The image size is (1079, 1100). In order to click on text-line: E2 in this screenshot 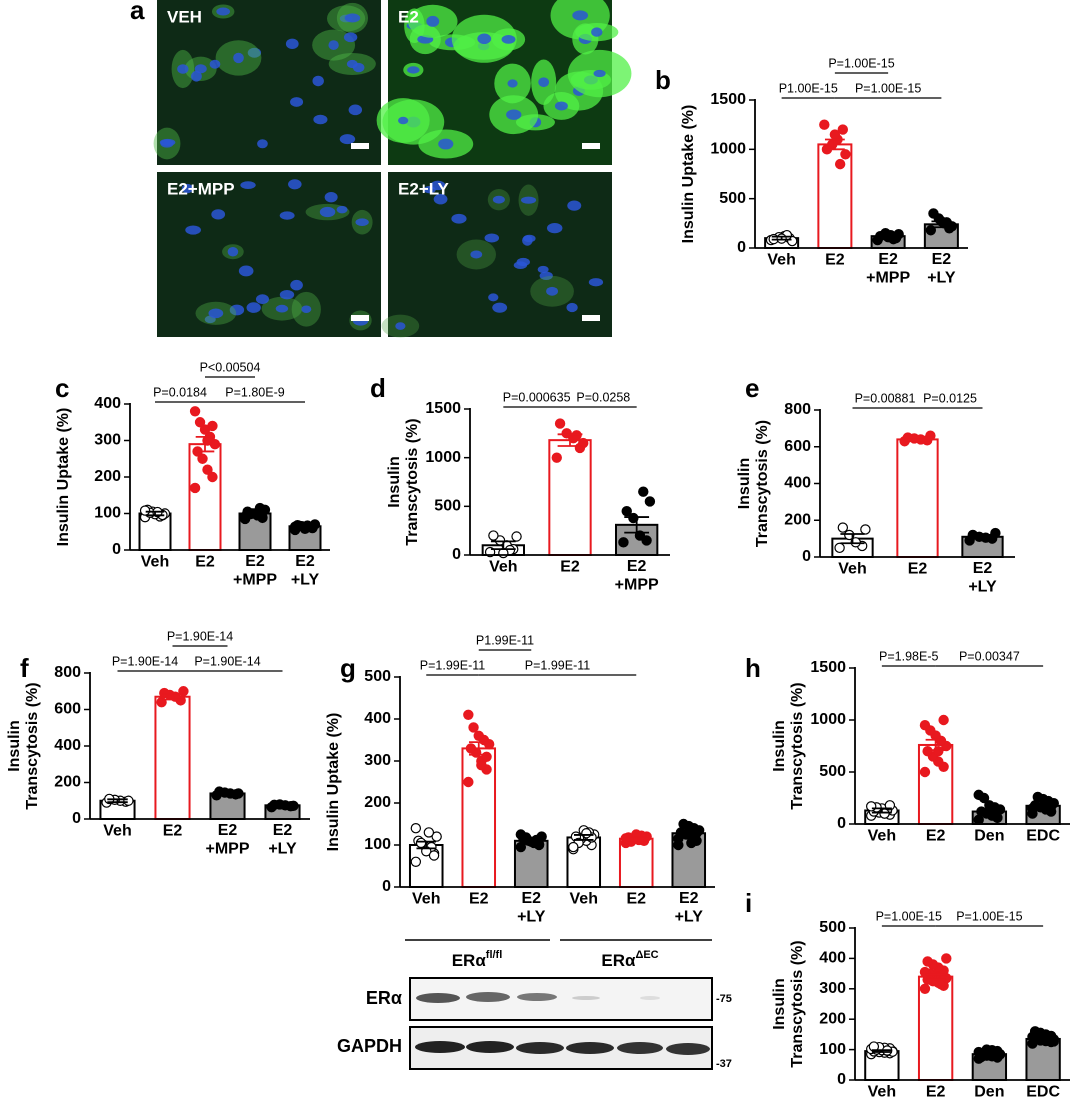, I will do `click(531, 898)`.